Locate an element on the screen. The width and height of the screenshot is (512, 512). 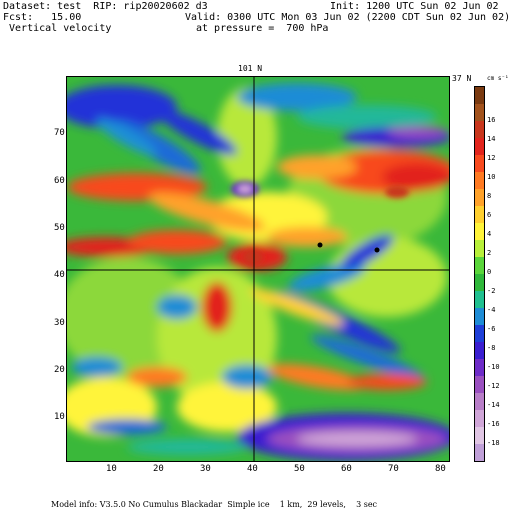
colorbar-label: 14 is located at coordinates (491, 139).